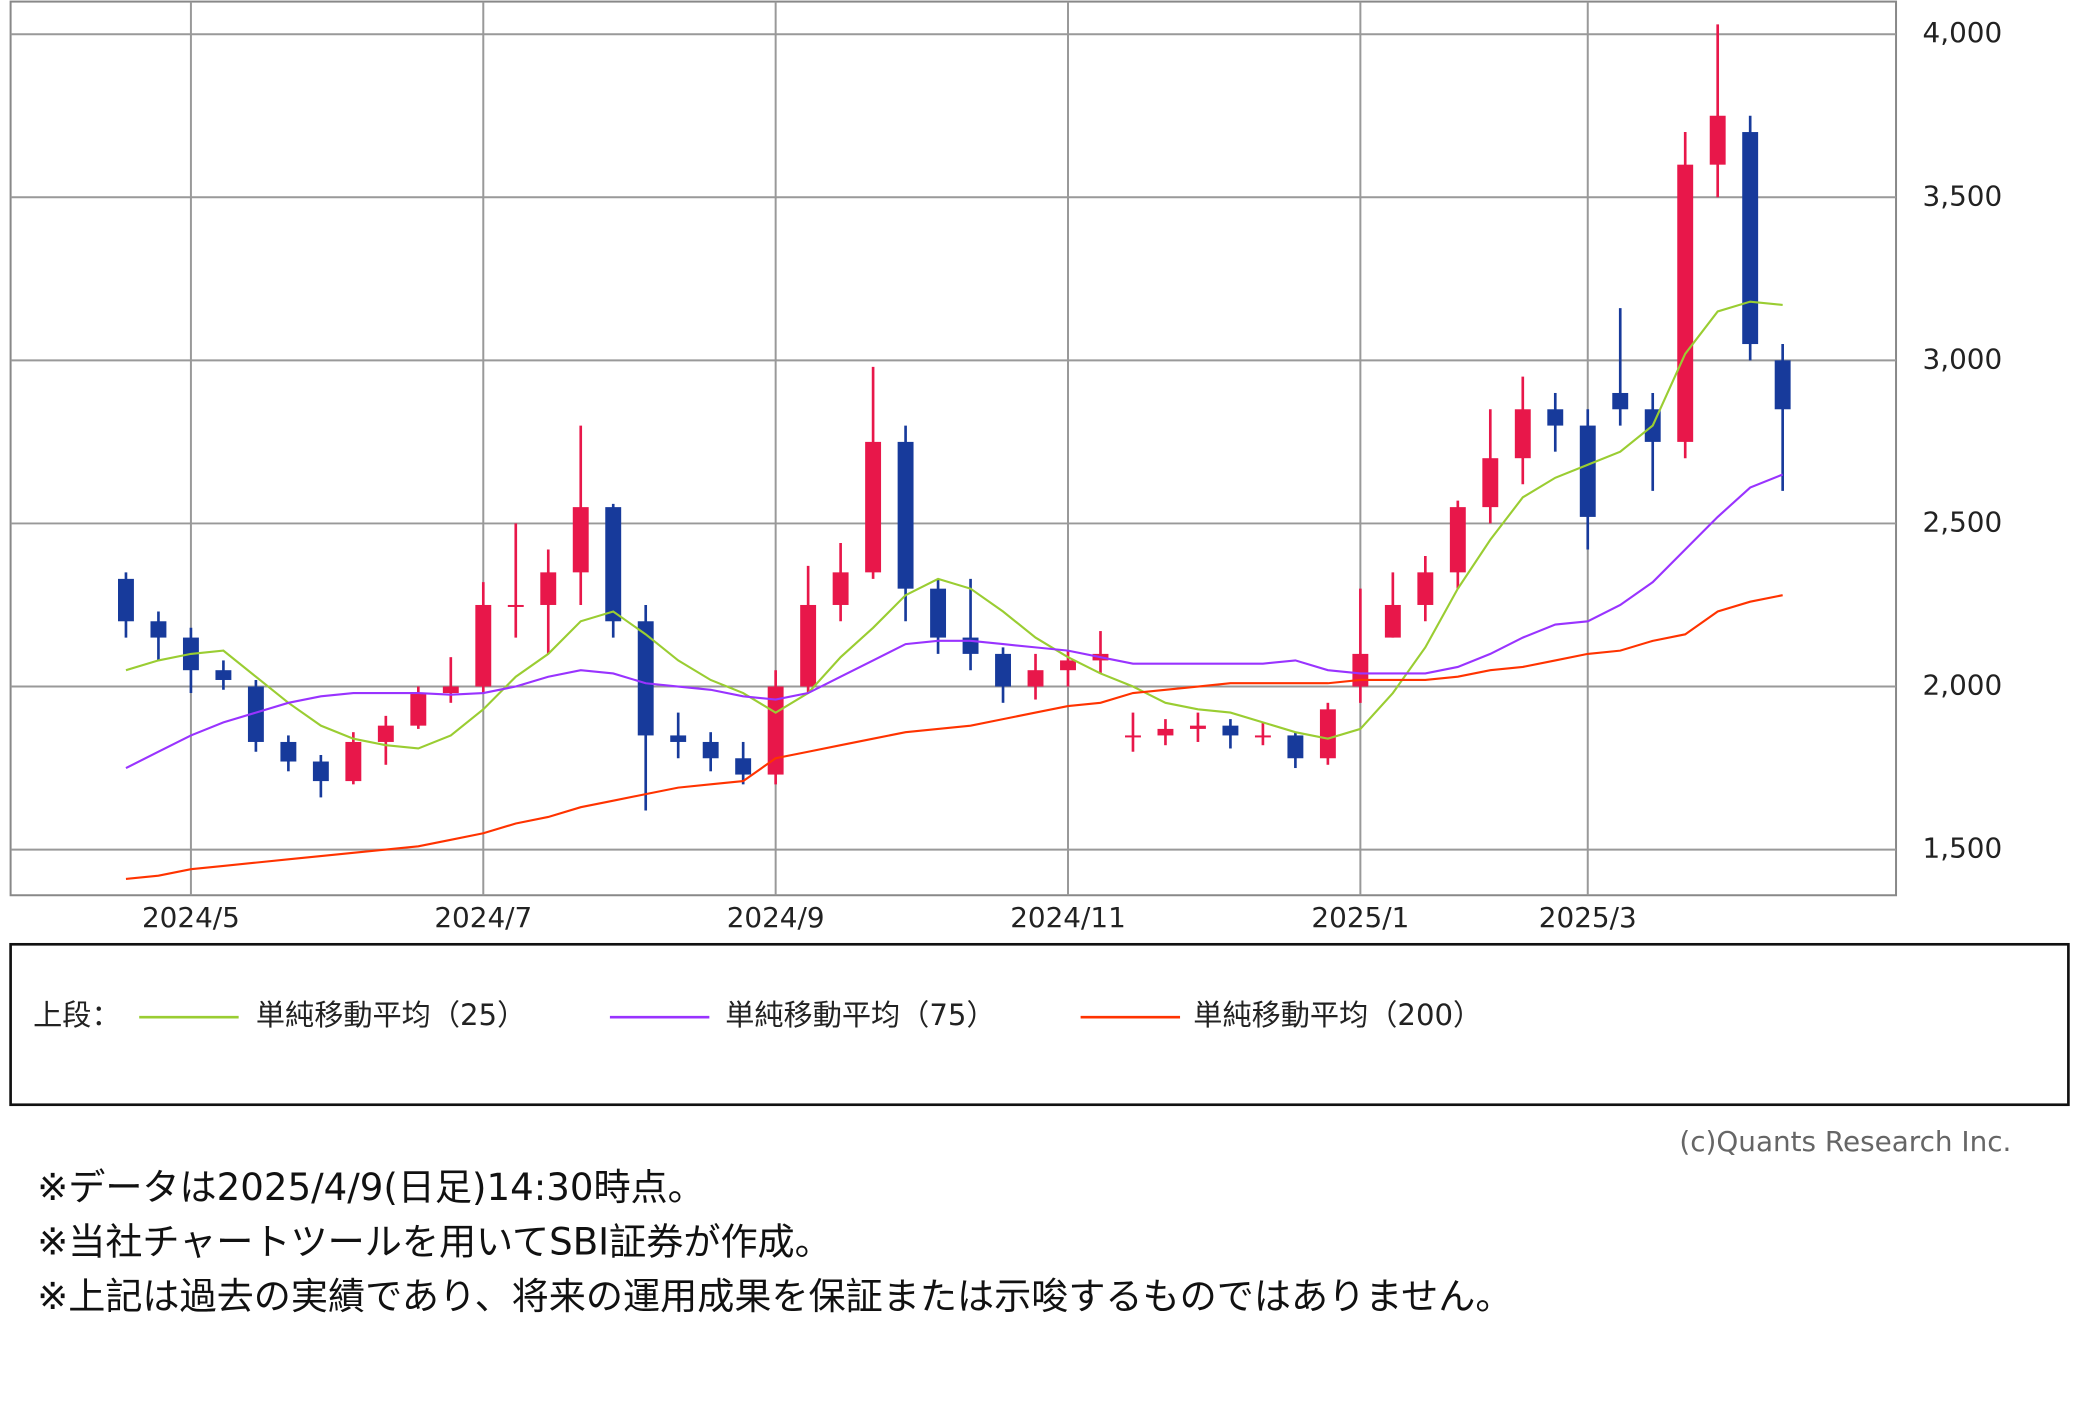  Describe the element at coordinates (1337, 1015) in the screenshot. I see `legend-label: 単純移動平均（200）` at that location.